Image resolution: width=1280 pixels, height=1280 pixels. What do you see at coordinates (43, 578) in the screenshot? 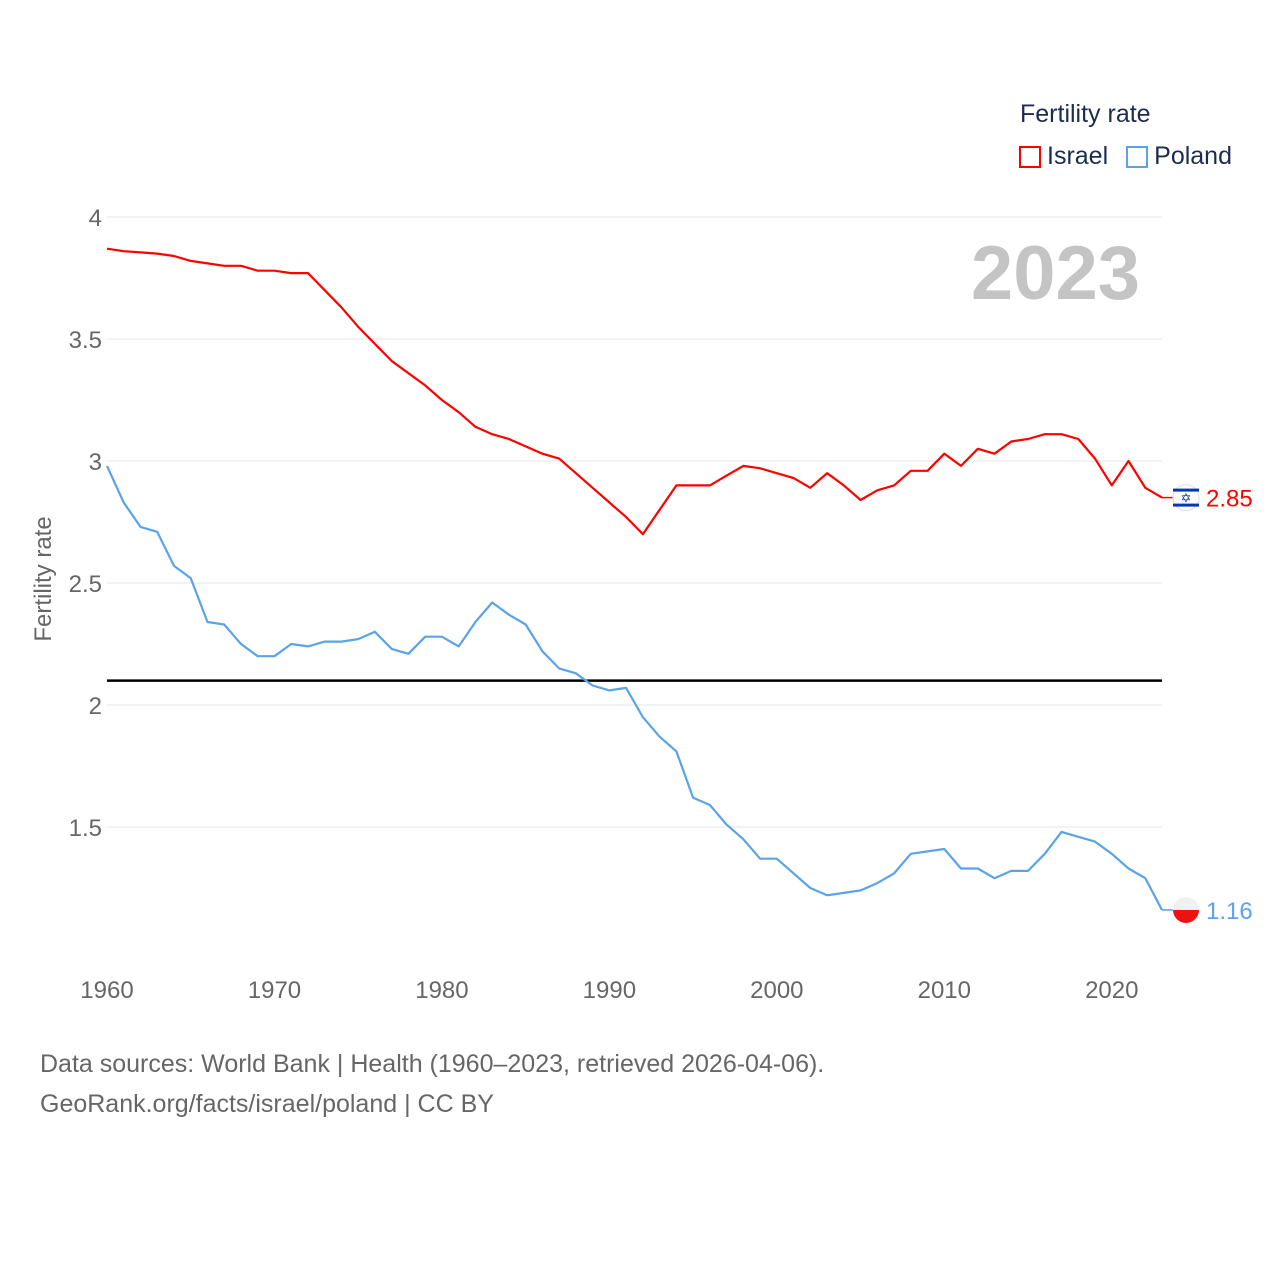
I see `y-axis-label: Fertility rate` at bounding box center [43, 578].